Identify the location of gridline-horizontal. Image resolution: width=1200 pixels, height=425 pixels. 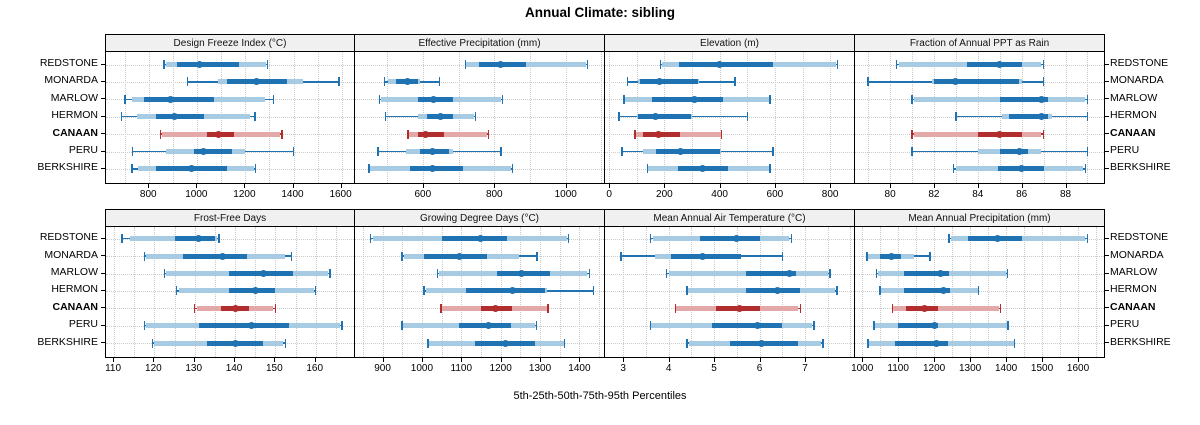
(230, 239).